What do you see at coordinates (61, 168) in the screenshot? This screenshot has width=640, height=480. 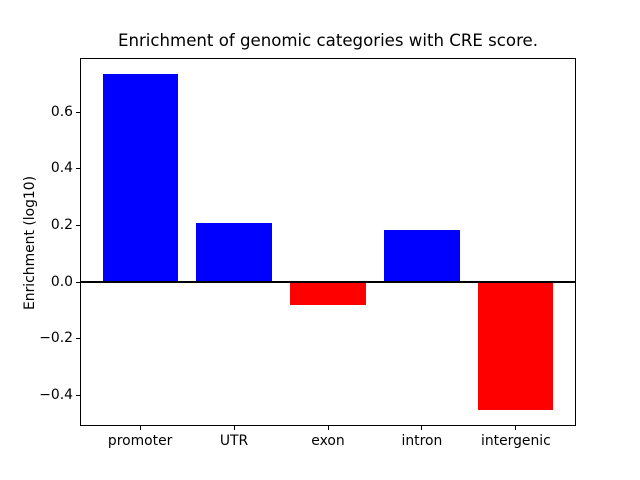 I see `y-tick-label-0.4: 0.4` at bounding box center [61, 168].